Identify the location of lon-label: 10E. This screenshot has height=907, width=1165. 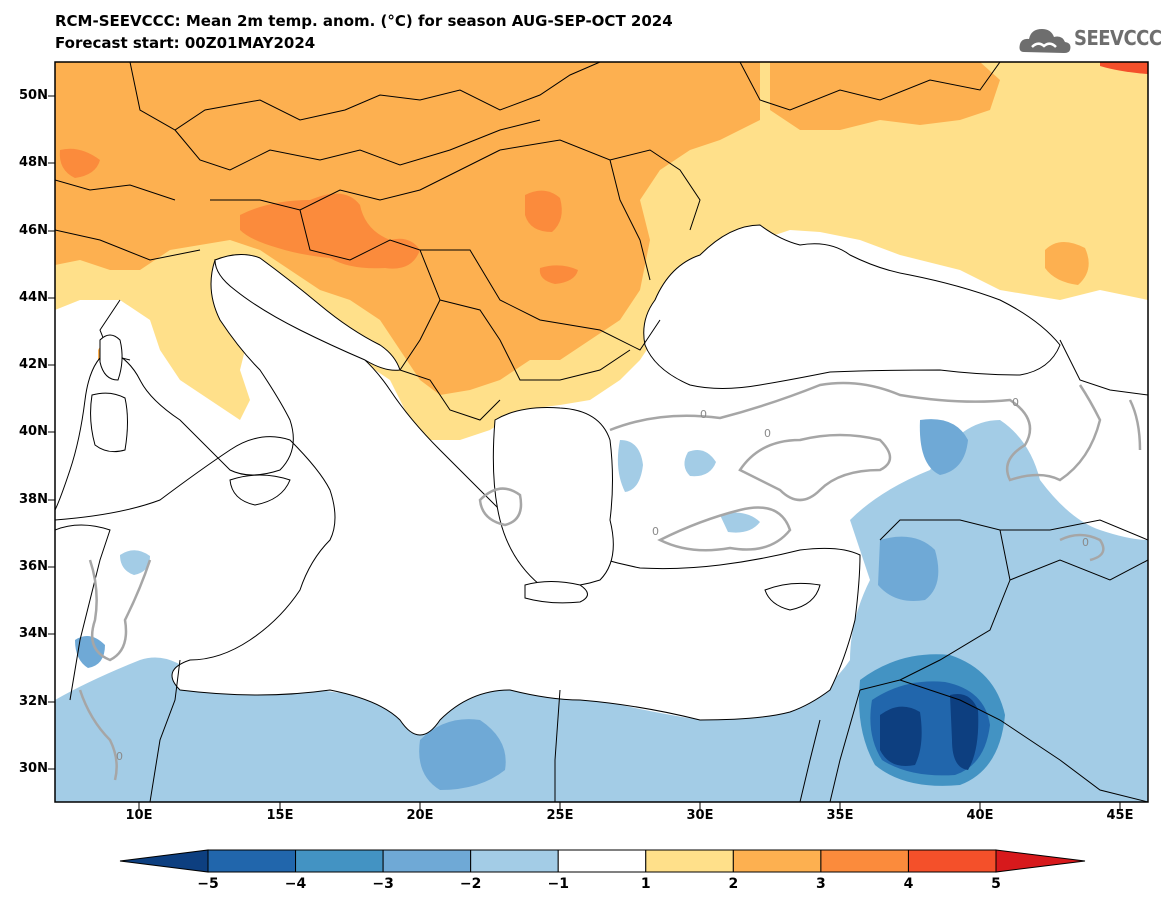
(139, 815).